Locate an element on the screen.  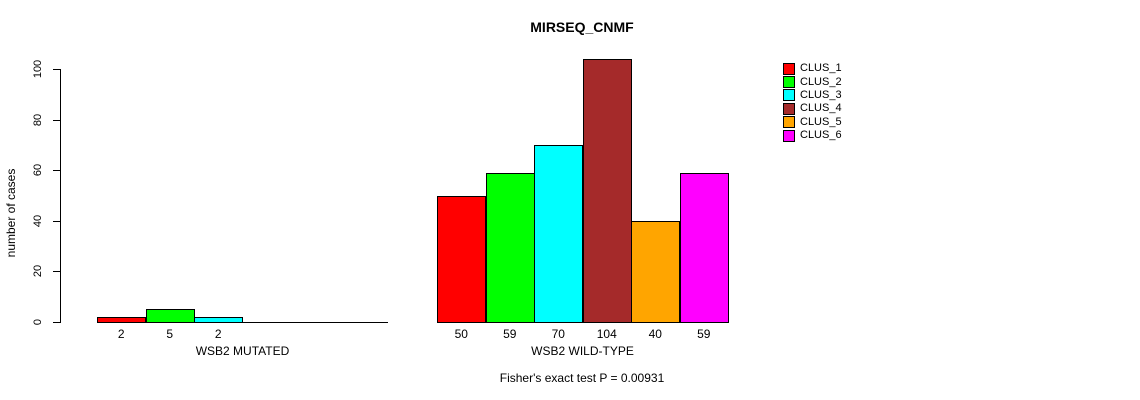
y-tick-label: 60 is located at coordinates (38, 170).